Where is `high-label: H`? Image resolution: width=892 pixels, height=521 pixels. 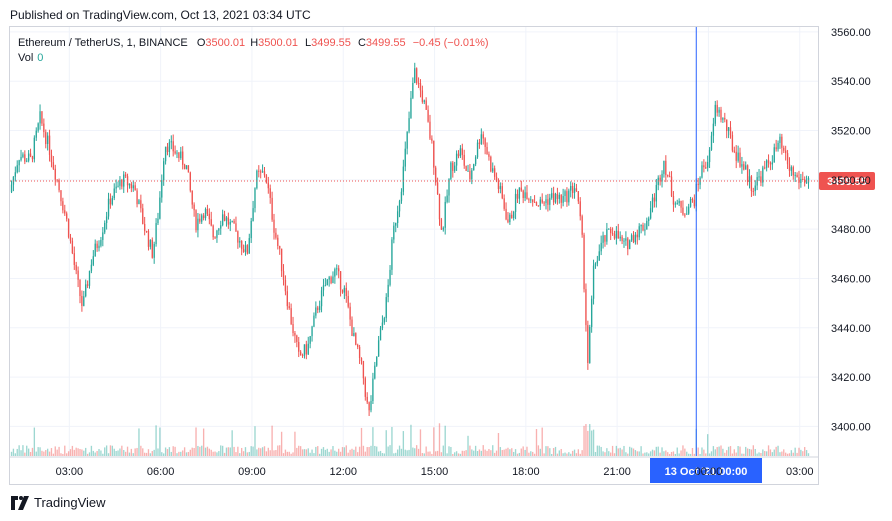
high-label: H is located at coordinates (254, 43).